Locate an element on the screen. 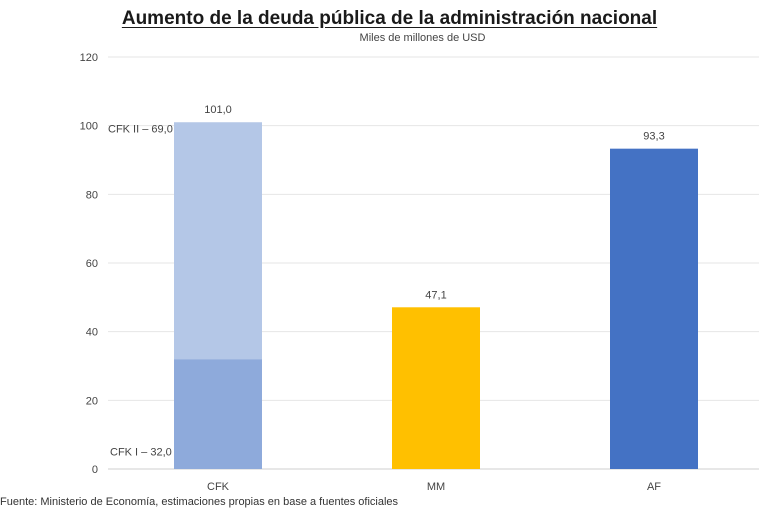  x-tick-label: CFK is located at coordinates (218, 487).